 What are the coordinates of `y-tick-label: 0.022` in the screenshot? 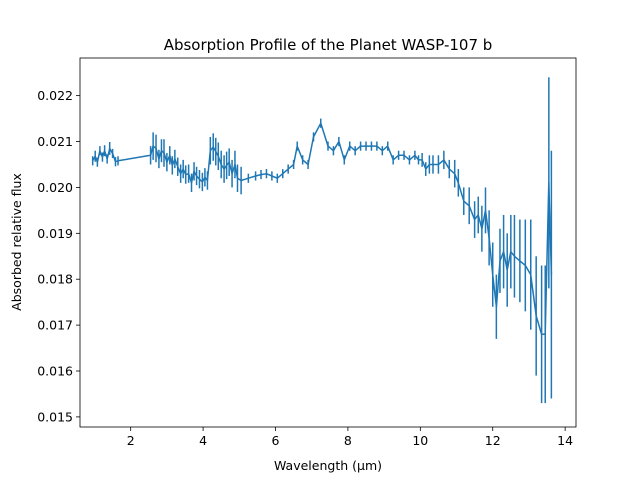 It's located at (55, 95).